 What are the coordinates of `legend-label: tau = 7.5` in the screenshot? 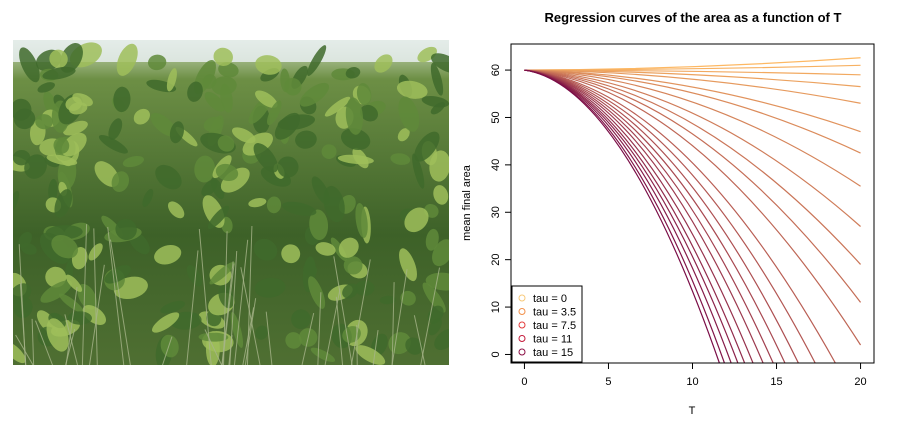 It's located at (554, 326).